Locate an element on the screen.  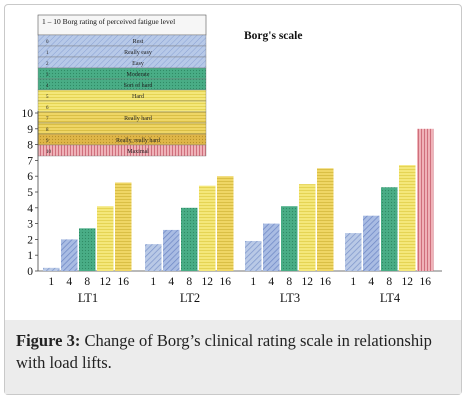
legend-level-label: Really hard is located at coordinates (138, 119).